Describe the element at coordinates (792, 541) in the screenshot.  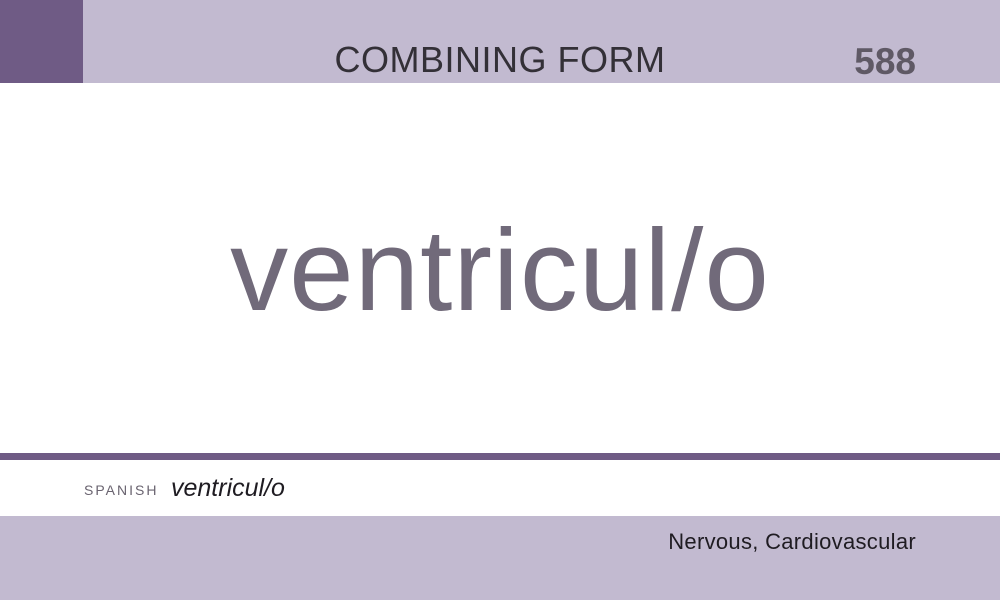
I see `body-system-categories: Nervous, Cardiovascular` at that location.